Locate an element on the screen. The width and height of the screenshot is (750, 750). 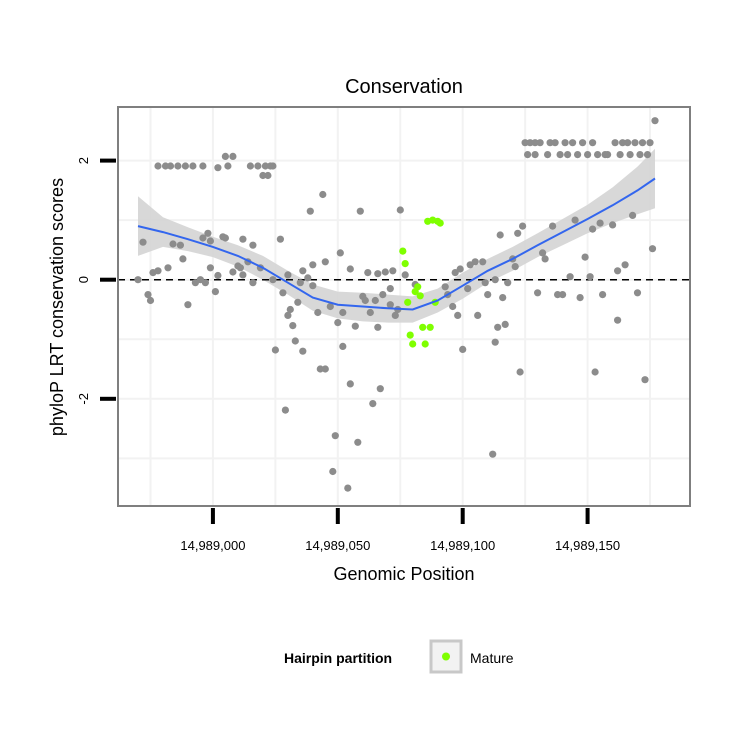
chart-title: Conservation is located at coordinates (404, 87).